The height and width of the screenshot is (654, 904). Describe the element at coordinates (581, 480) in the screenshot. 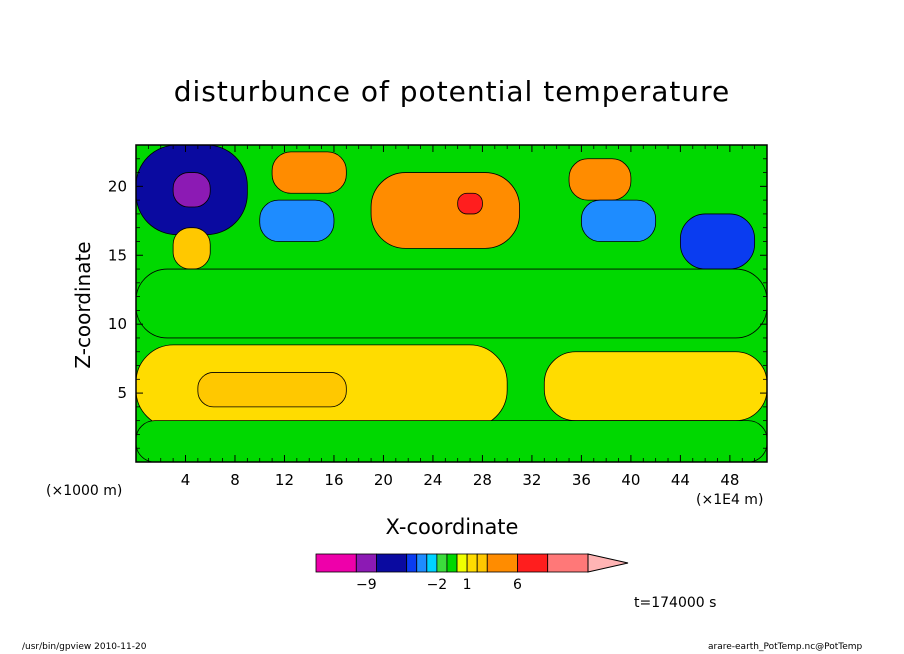

I see `x-tick-label: 36` at that location.